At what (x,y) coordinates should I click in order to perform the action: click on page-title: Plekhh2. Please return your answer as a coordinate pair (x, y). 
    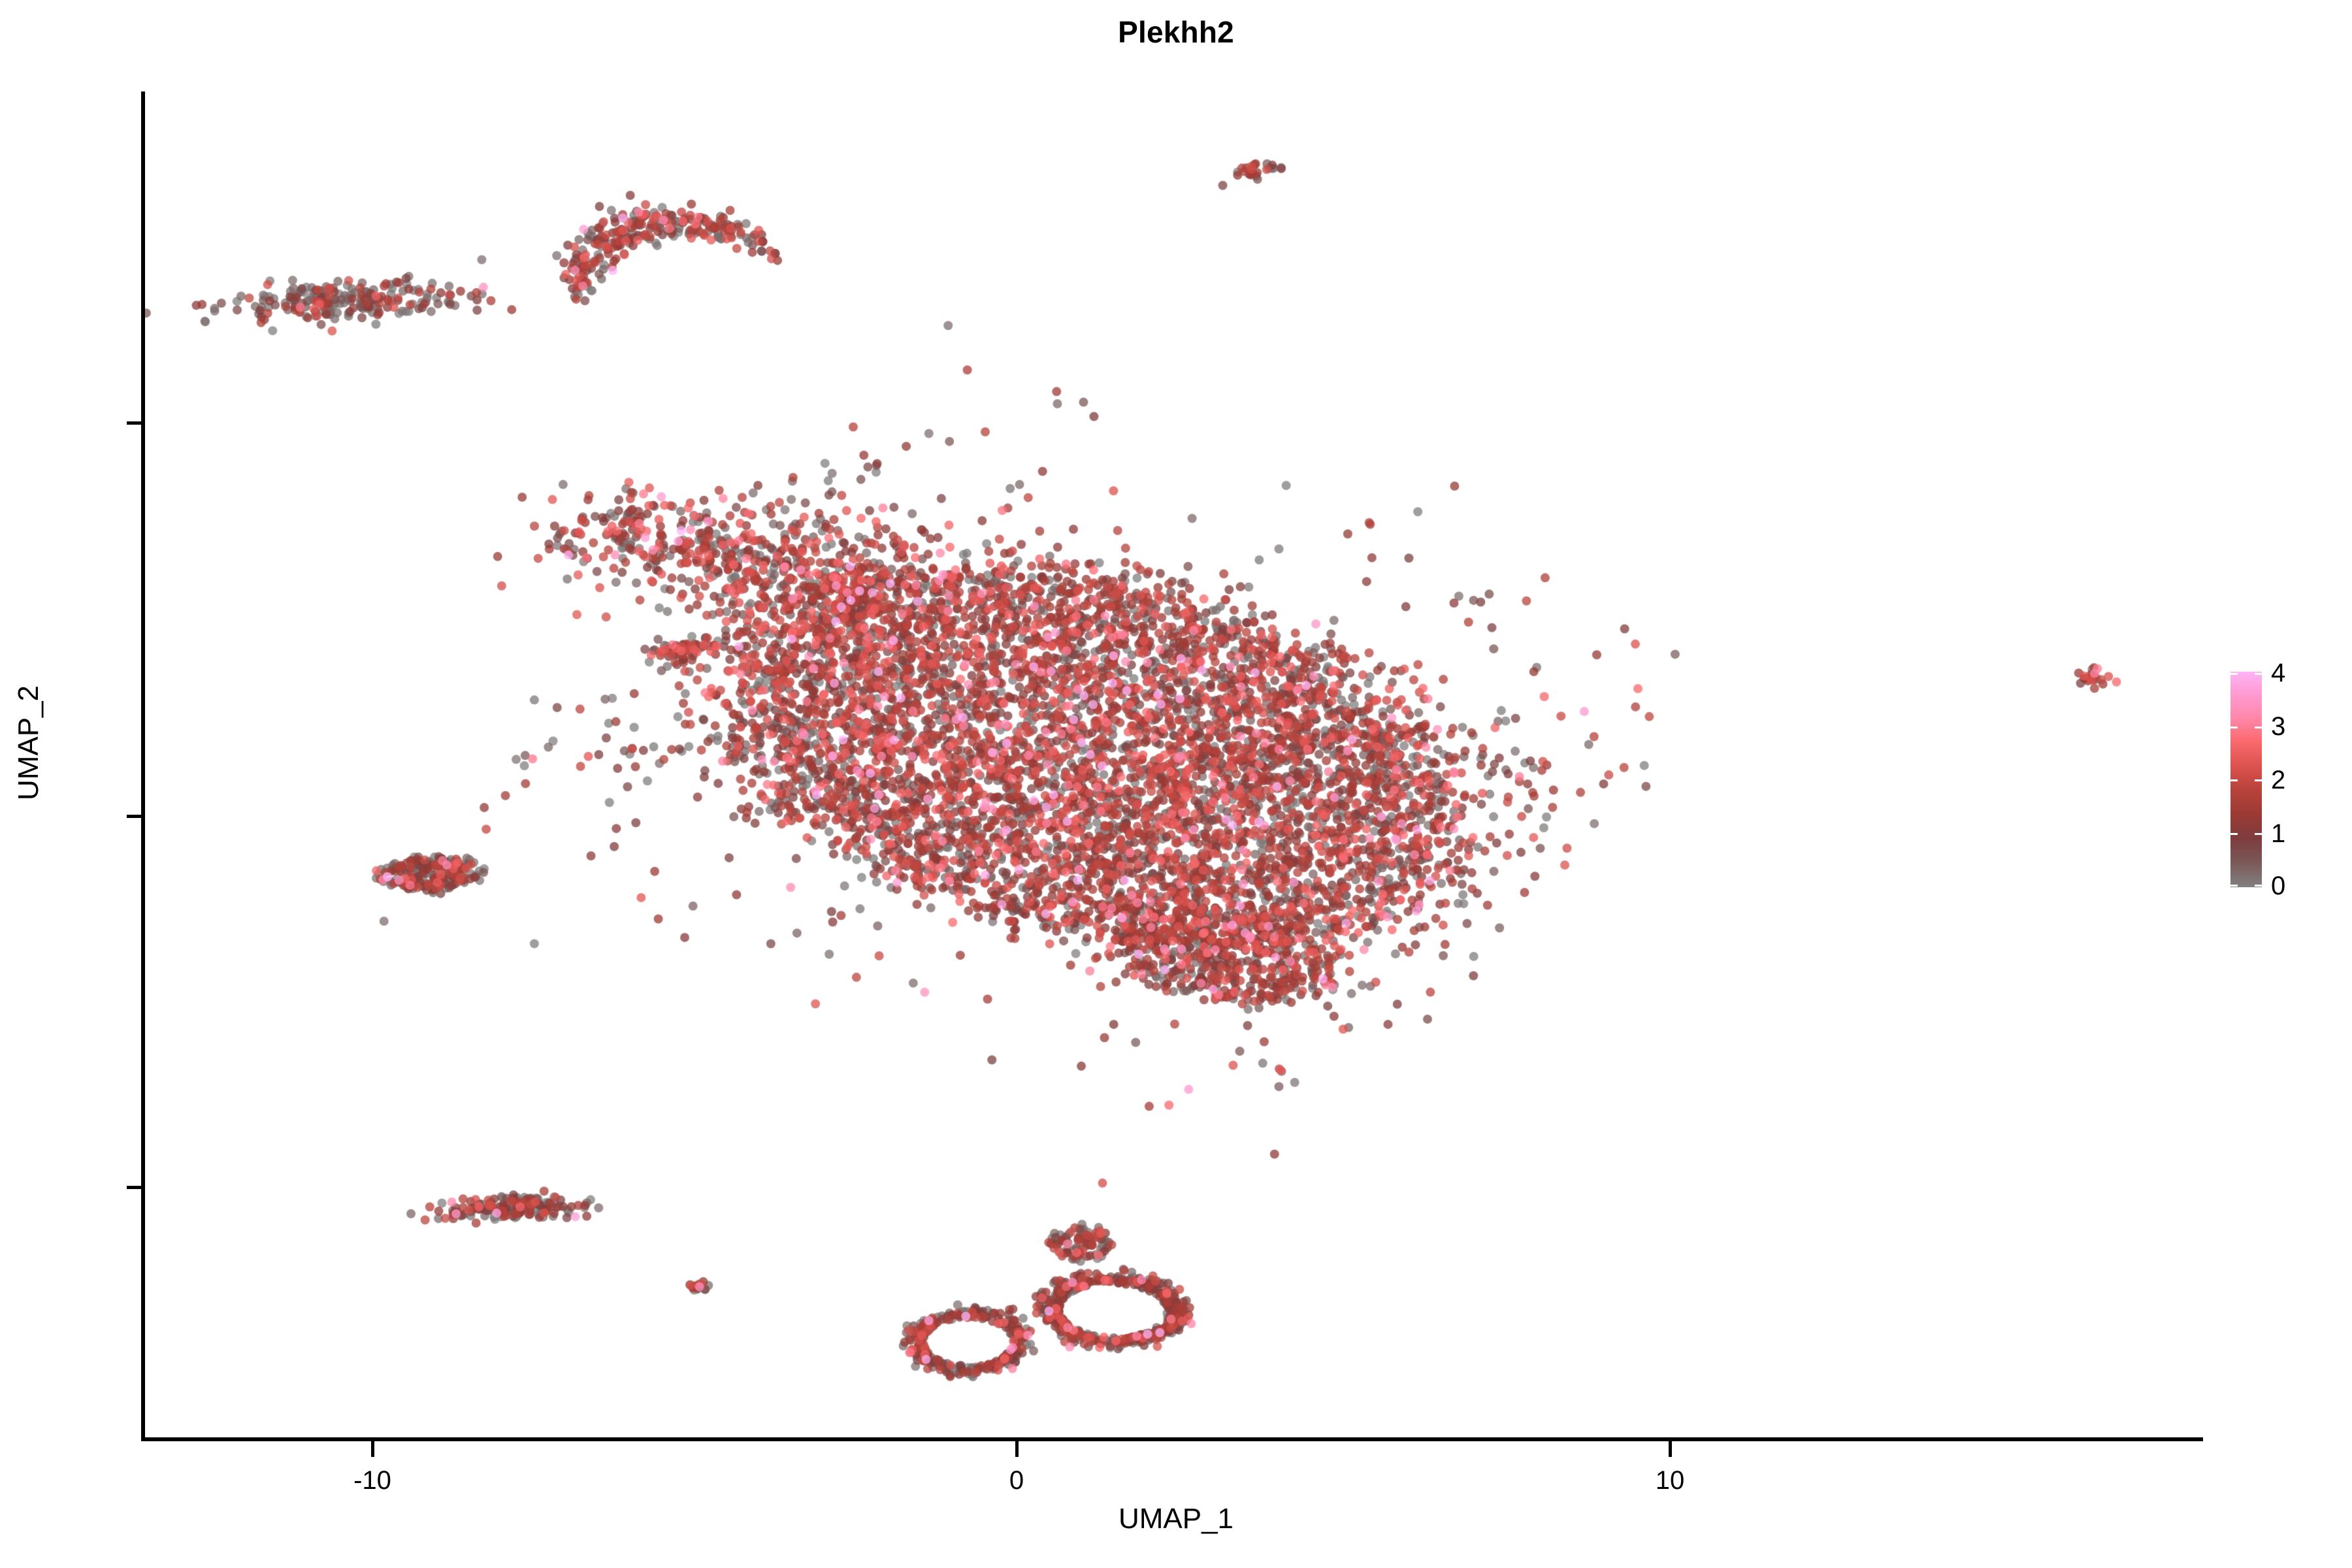
    Looking at the image, I should click on (1176, 32).